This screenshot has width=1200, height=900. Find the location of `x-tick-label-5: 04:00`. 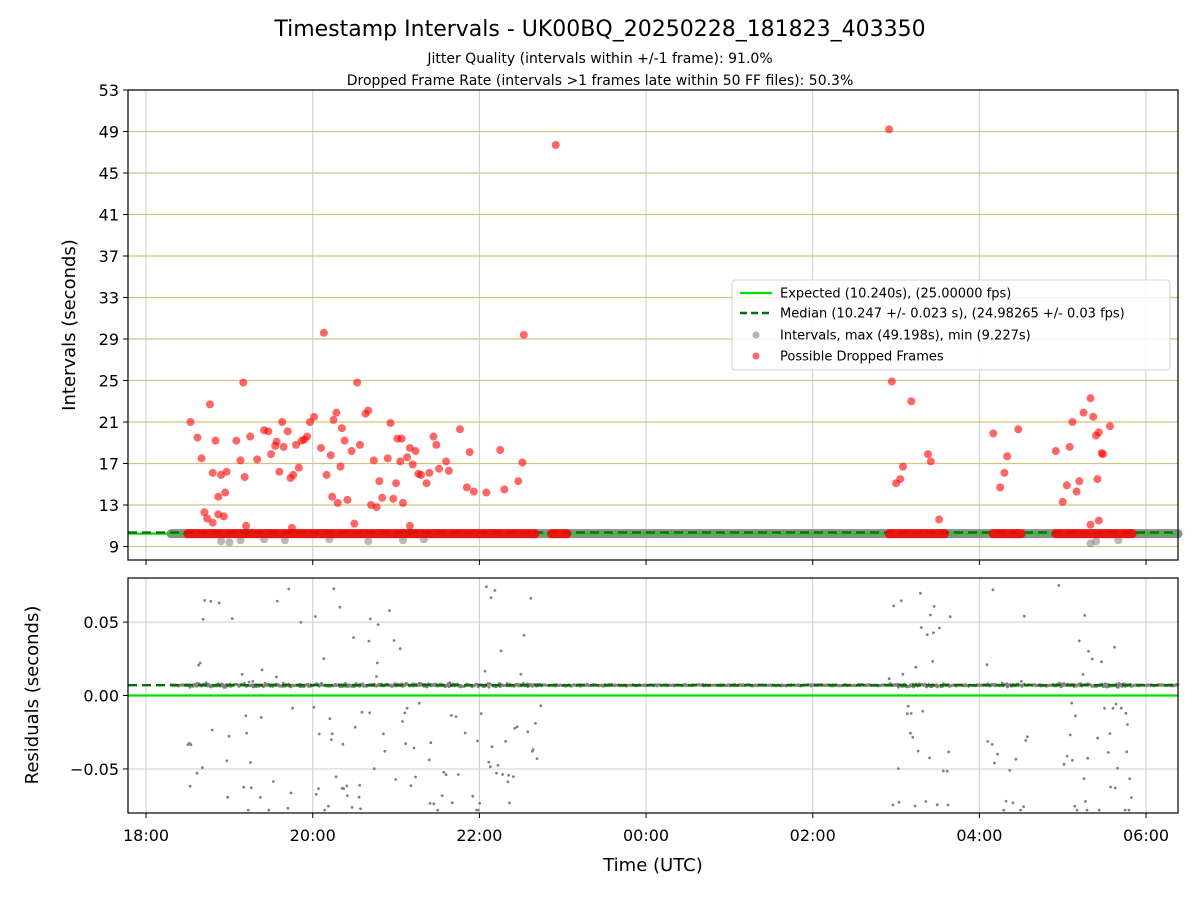

x-tick-label-5: 04:00 is located at coordinates (979, 835).